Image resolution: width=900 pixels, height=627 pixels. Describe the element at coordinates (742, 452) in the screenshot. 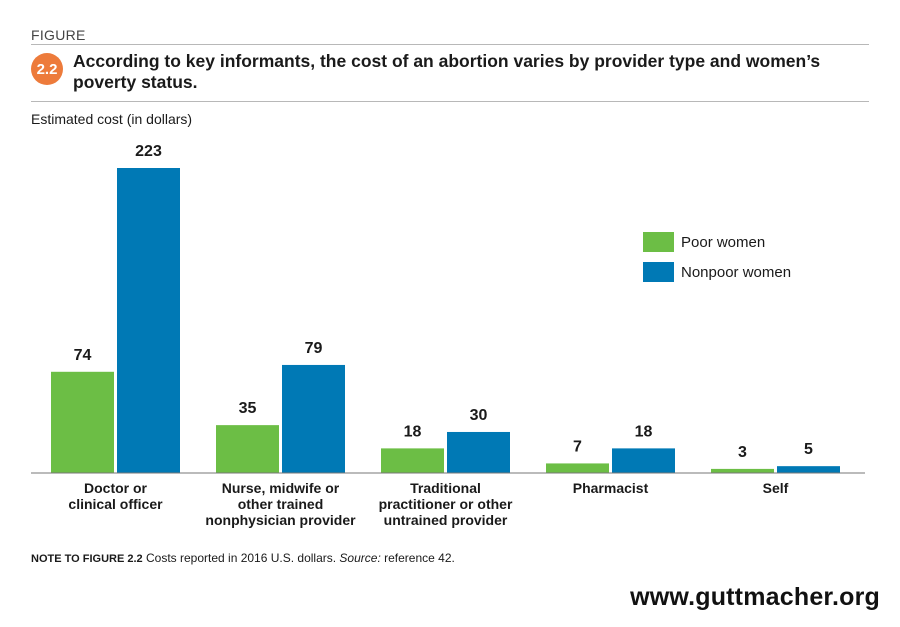

I see `value-label: 3` at that location.